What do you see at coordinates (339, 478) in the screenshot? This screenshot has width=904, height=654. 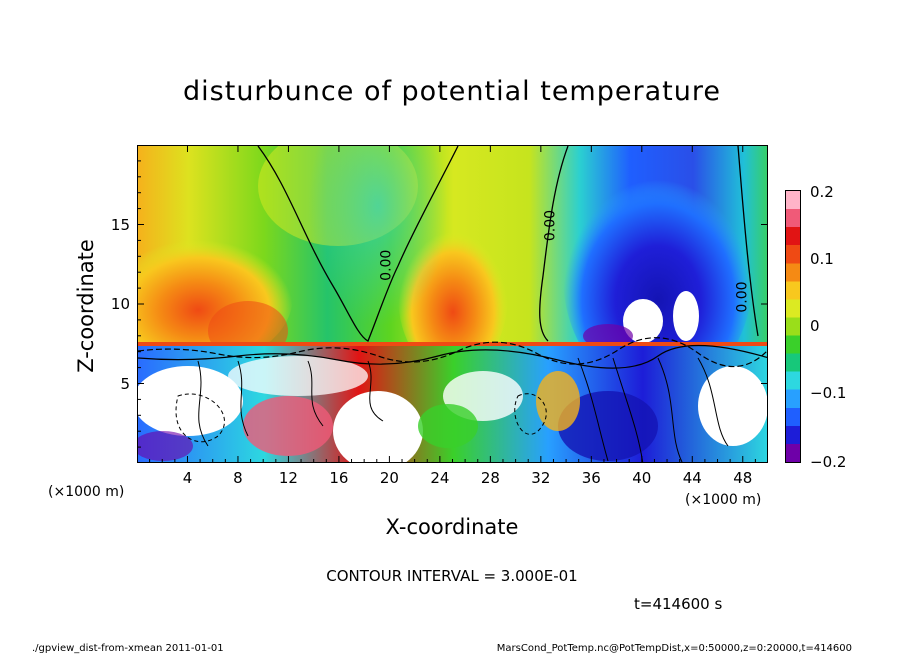 I see `x-tick-label: 16` at bounding box center [339, 478].